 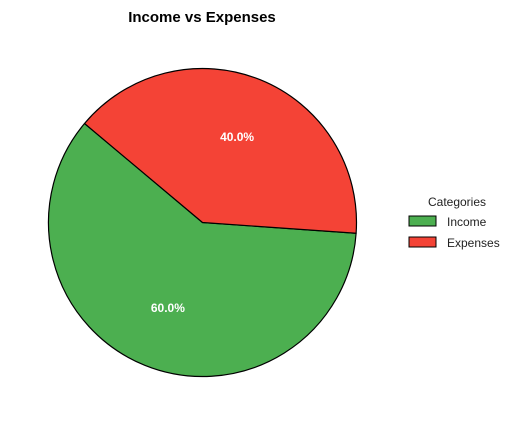 What do you see at coordinates (467, 222) in the screenshot?
I see `legend-label-income: Income` at bounding box center [467, 222].